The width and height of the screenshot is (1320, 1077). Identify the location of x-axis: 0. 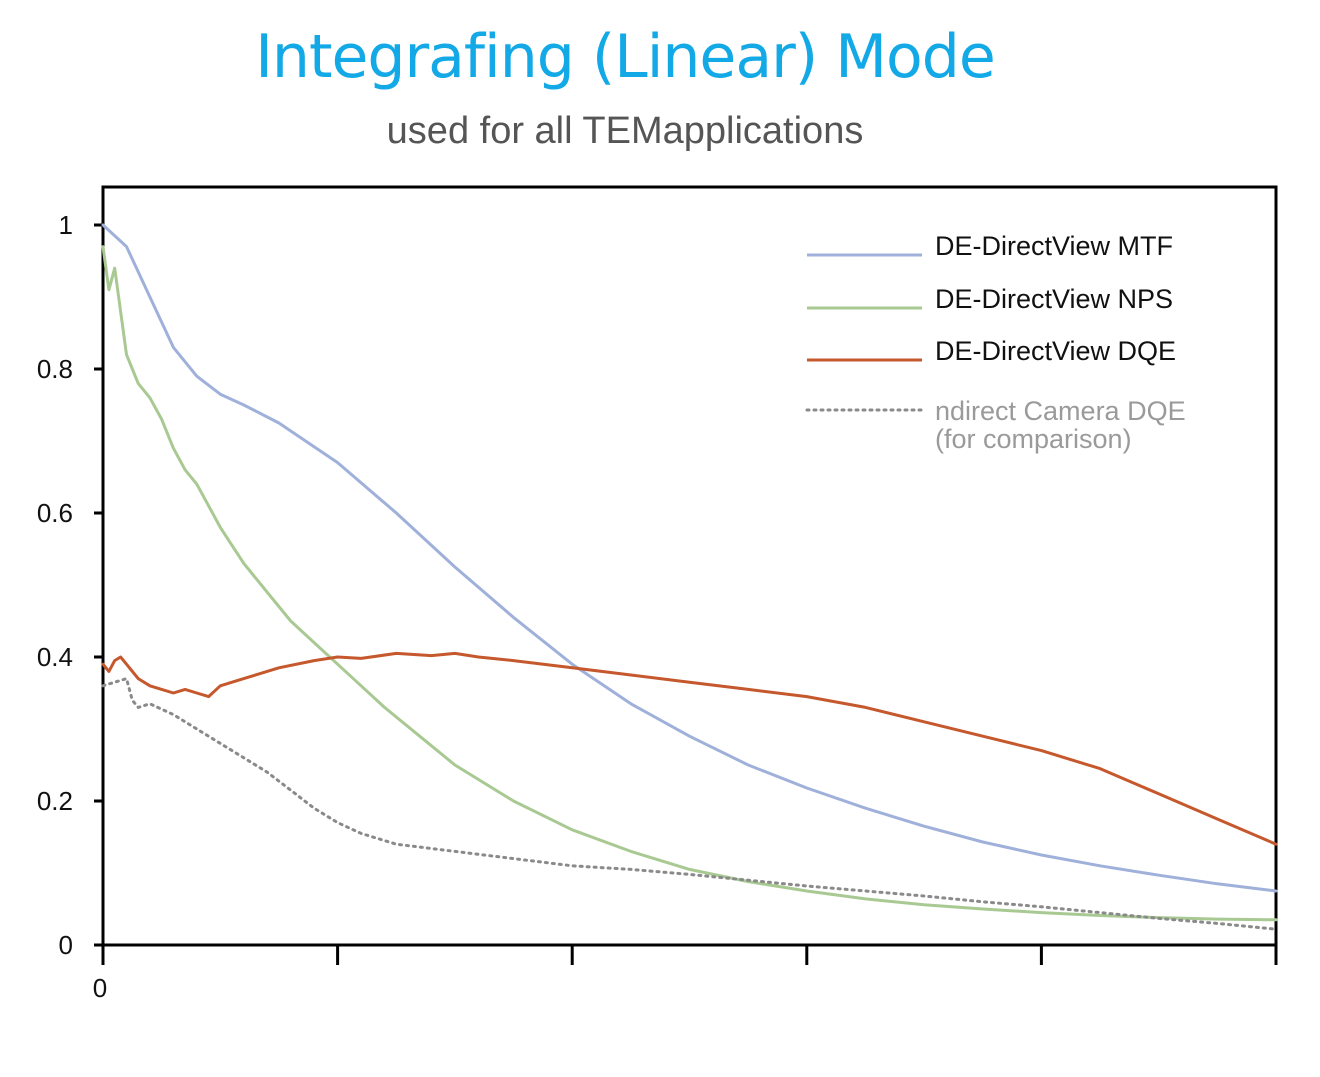
(685, 974).